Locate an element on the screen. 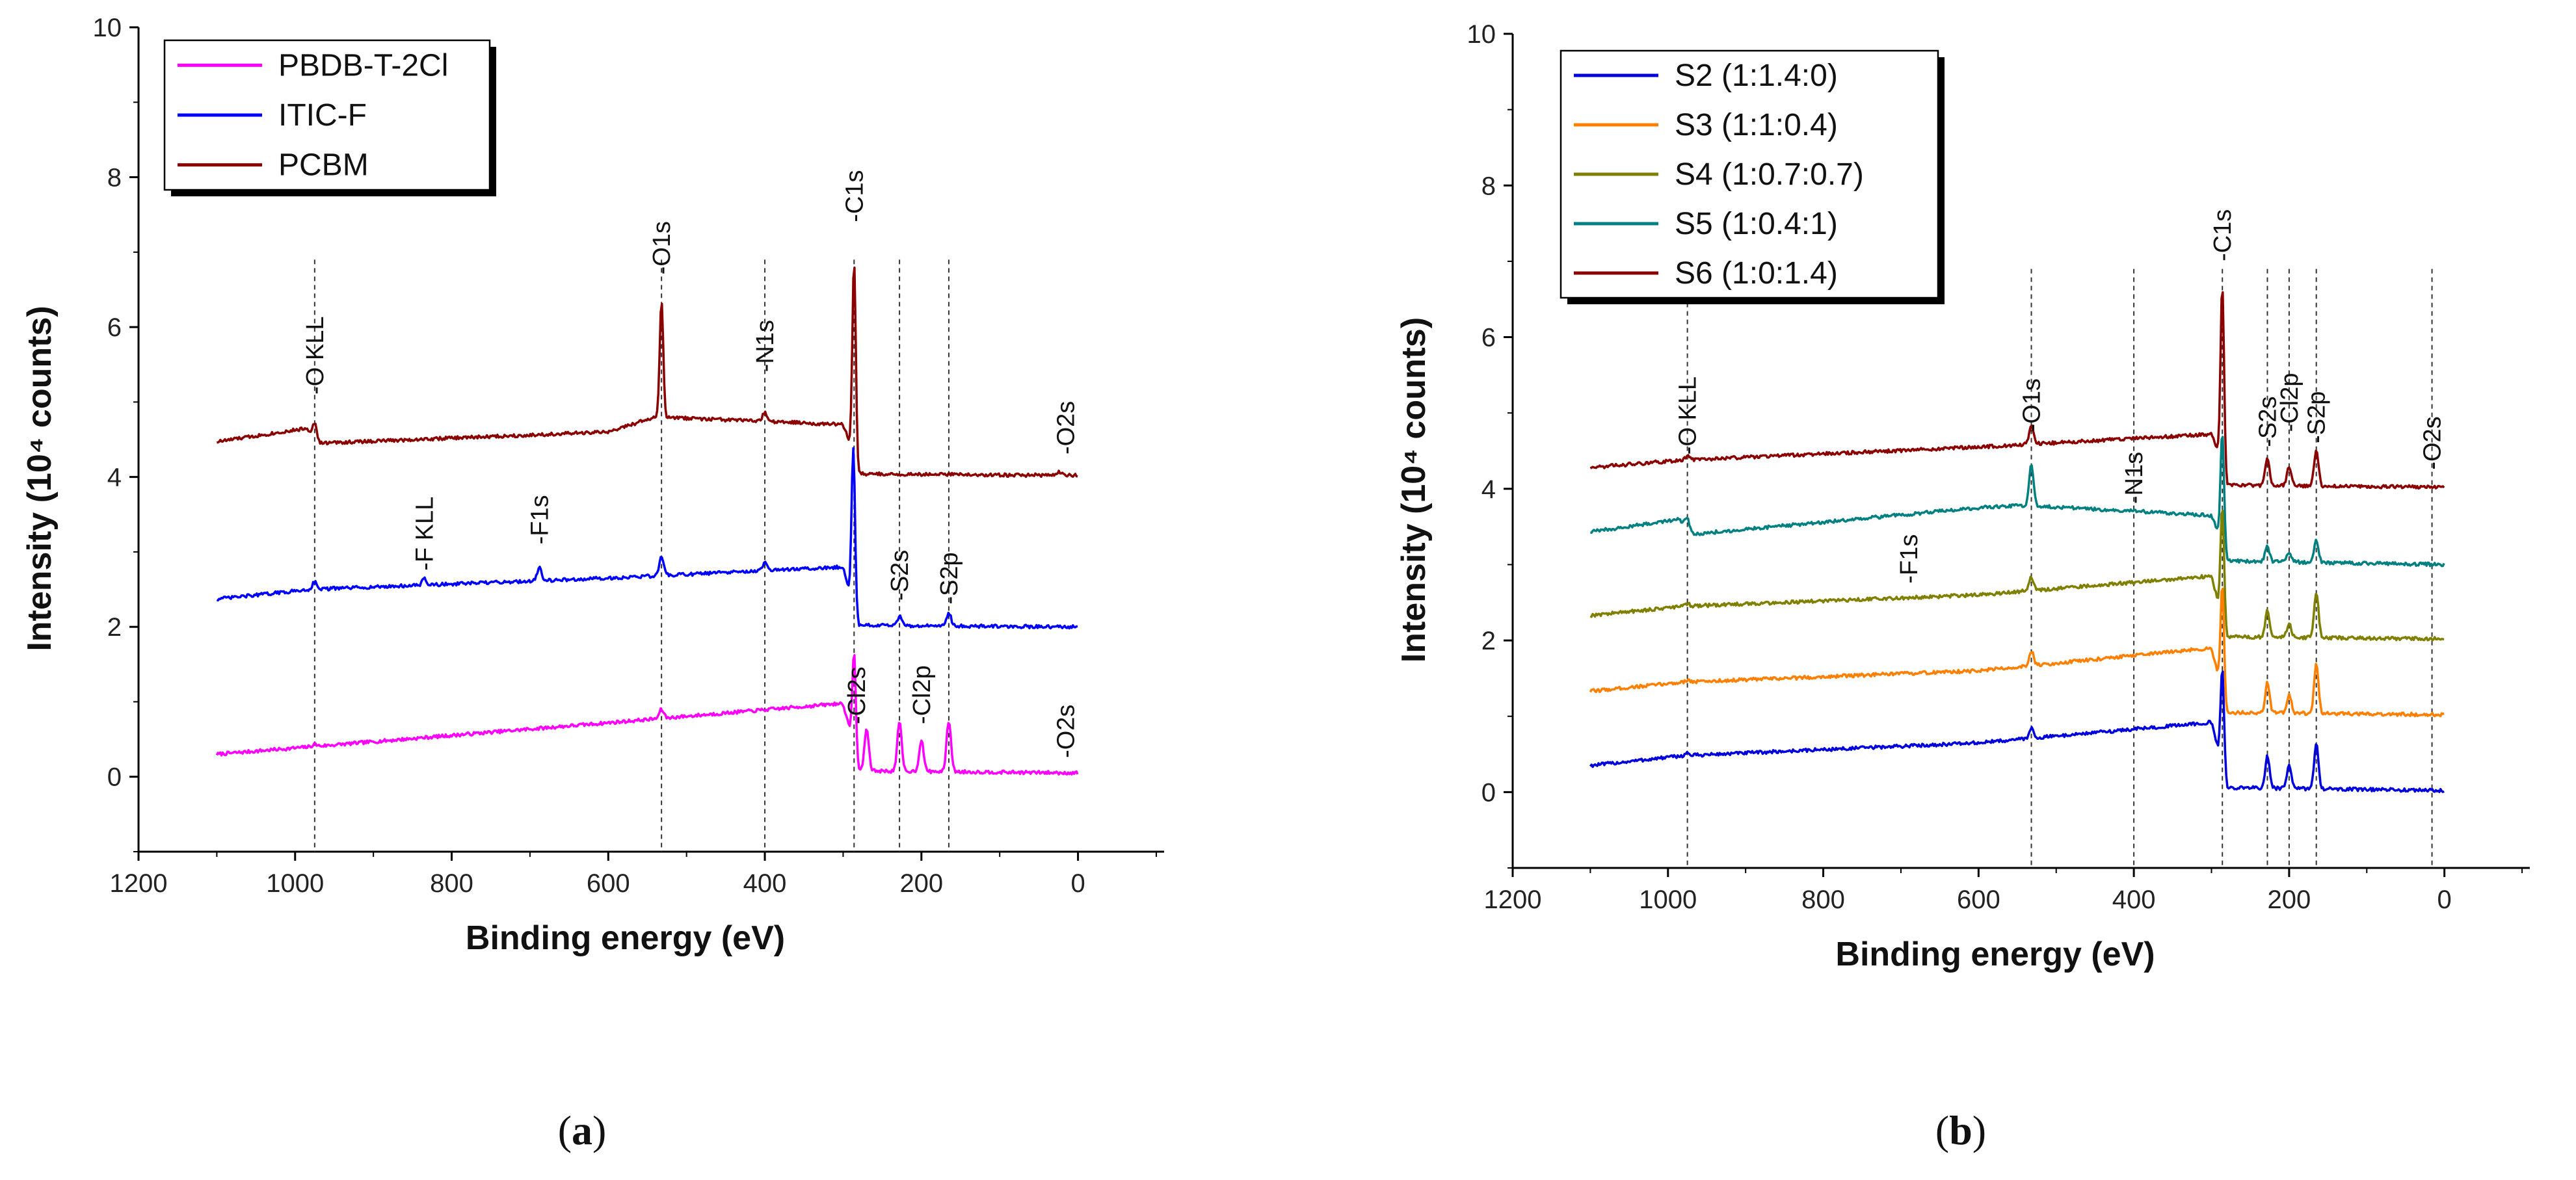 The height and width of the screenshot is (1180, 2576). peak-annotation-label: -Cl2s is located at coordinates (857, 695).